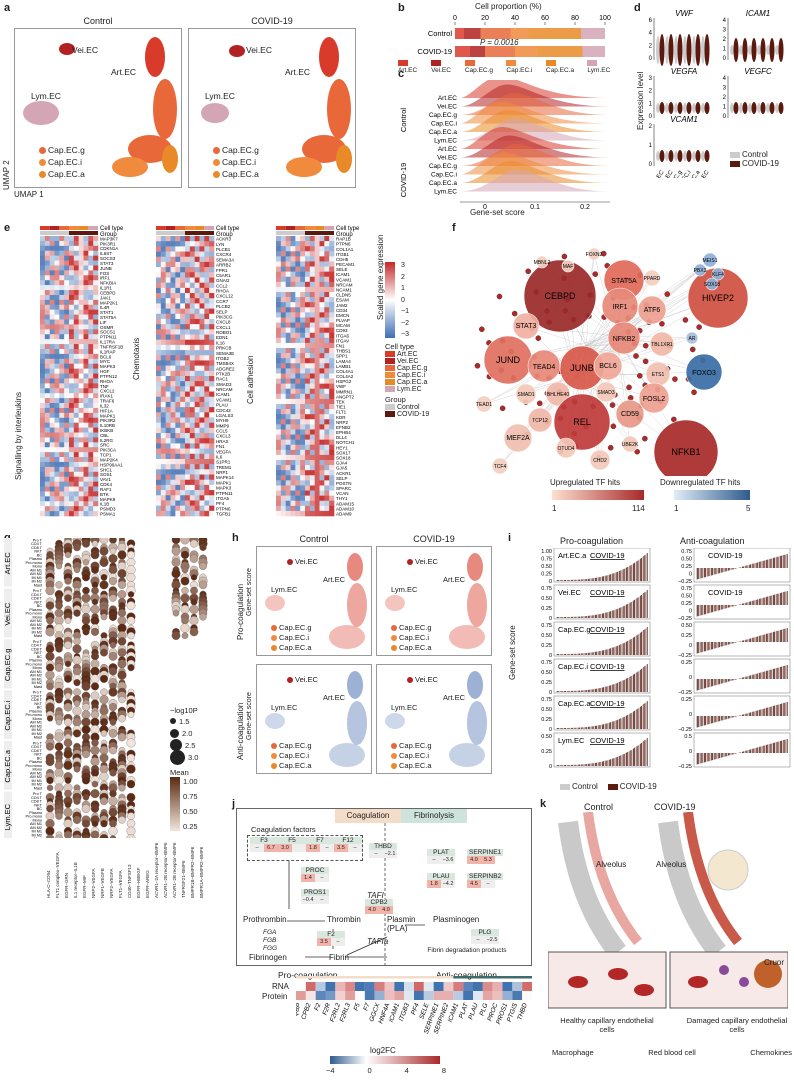 Image resolution: width=794 pixels, height=1083 pixels. Describe the element at coordinates (360, 986) in the screenshot. I see `j-fc-rna` at that location.